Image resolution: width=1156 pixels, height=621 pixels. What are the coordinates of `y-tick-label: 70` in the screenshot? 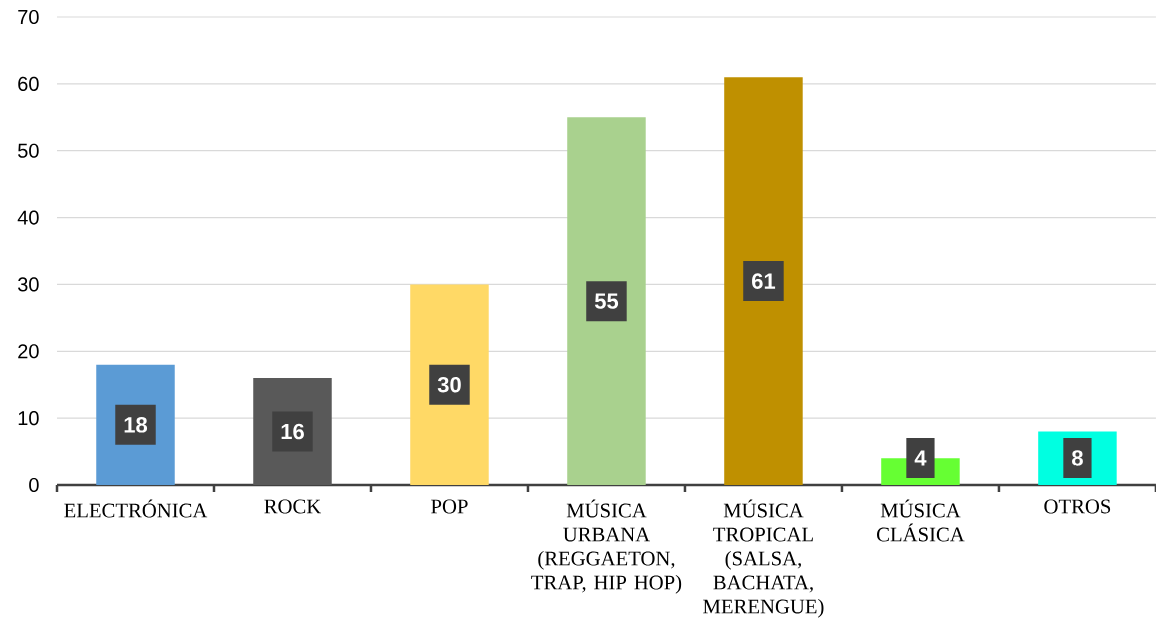 It's located at (28, 17).